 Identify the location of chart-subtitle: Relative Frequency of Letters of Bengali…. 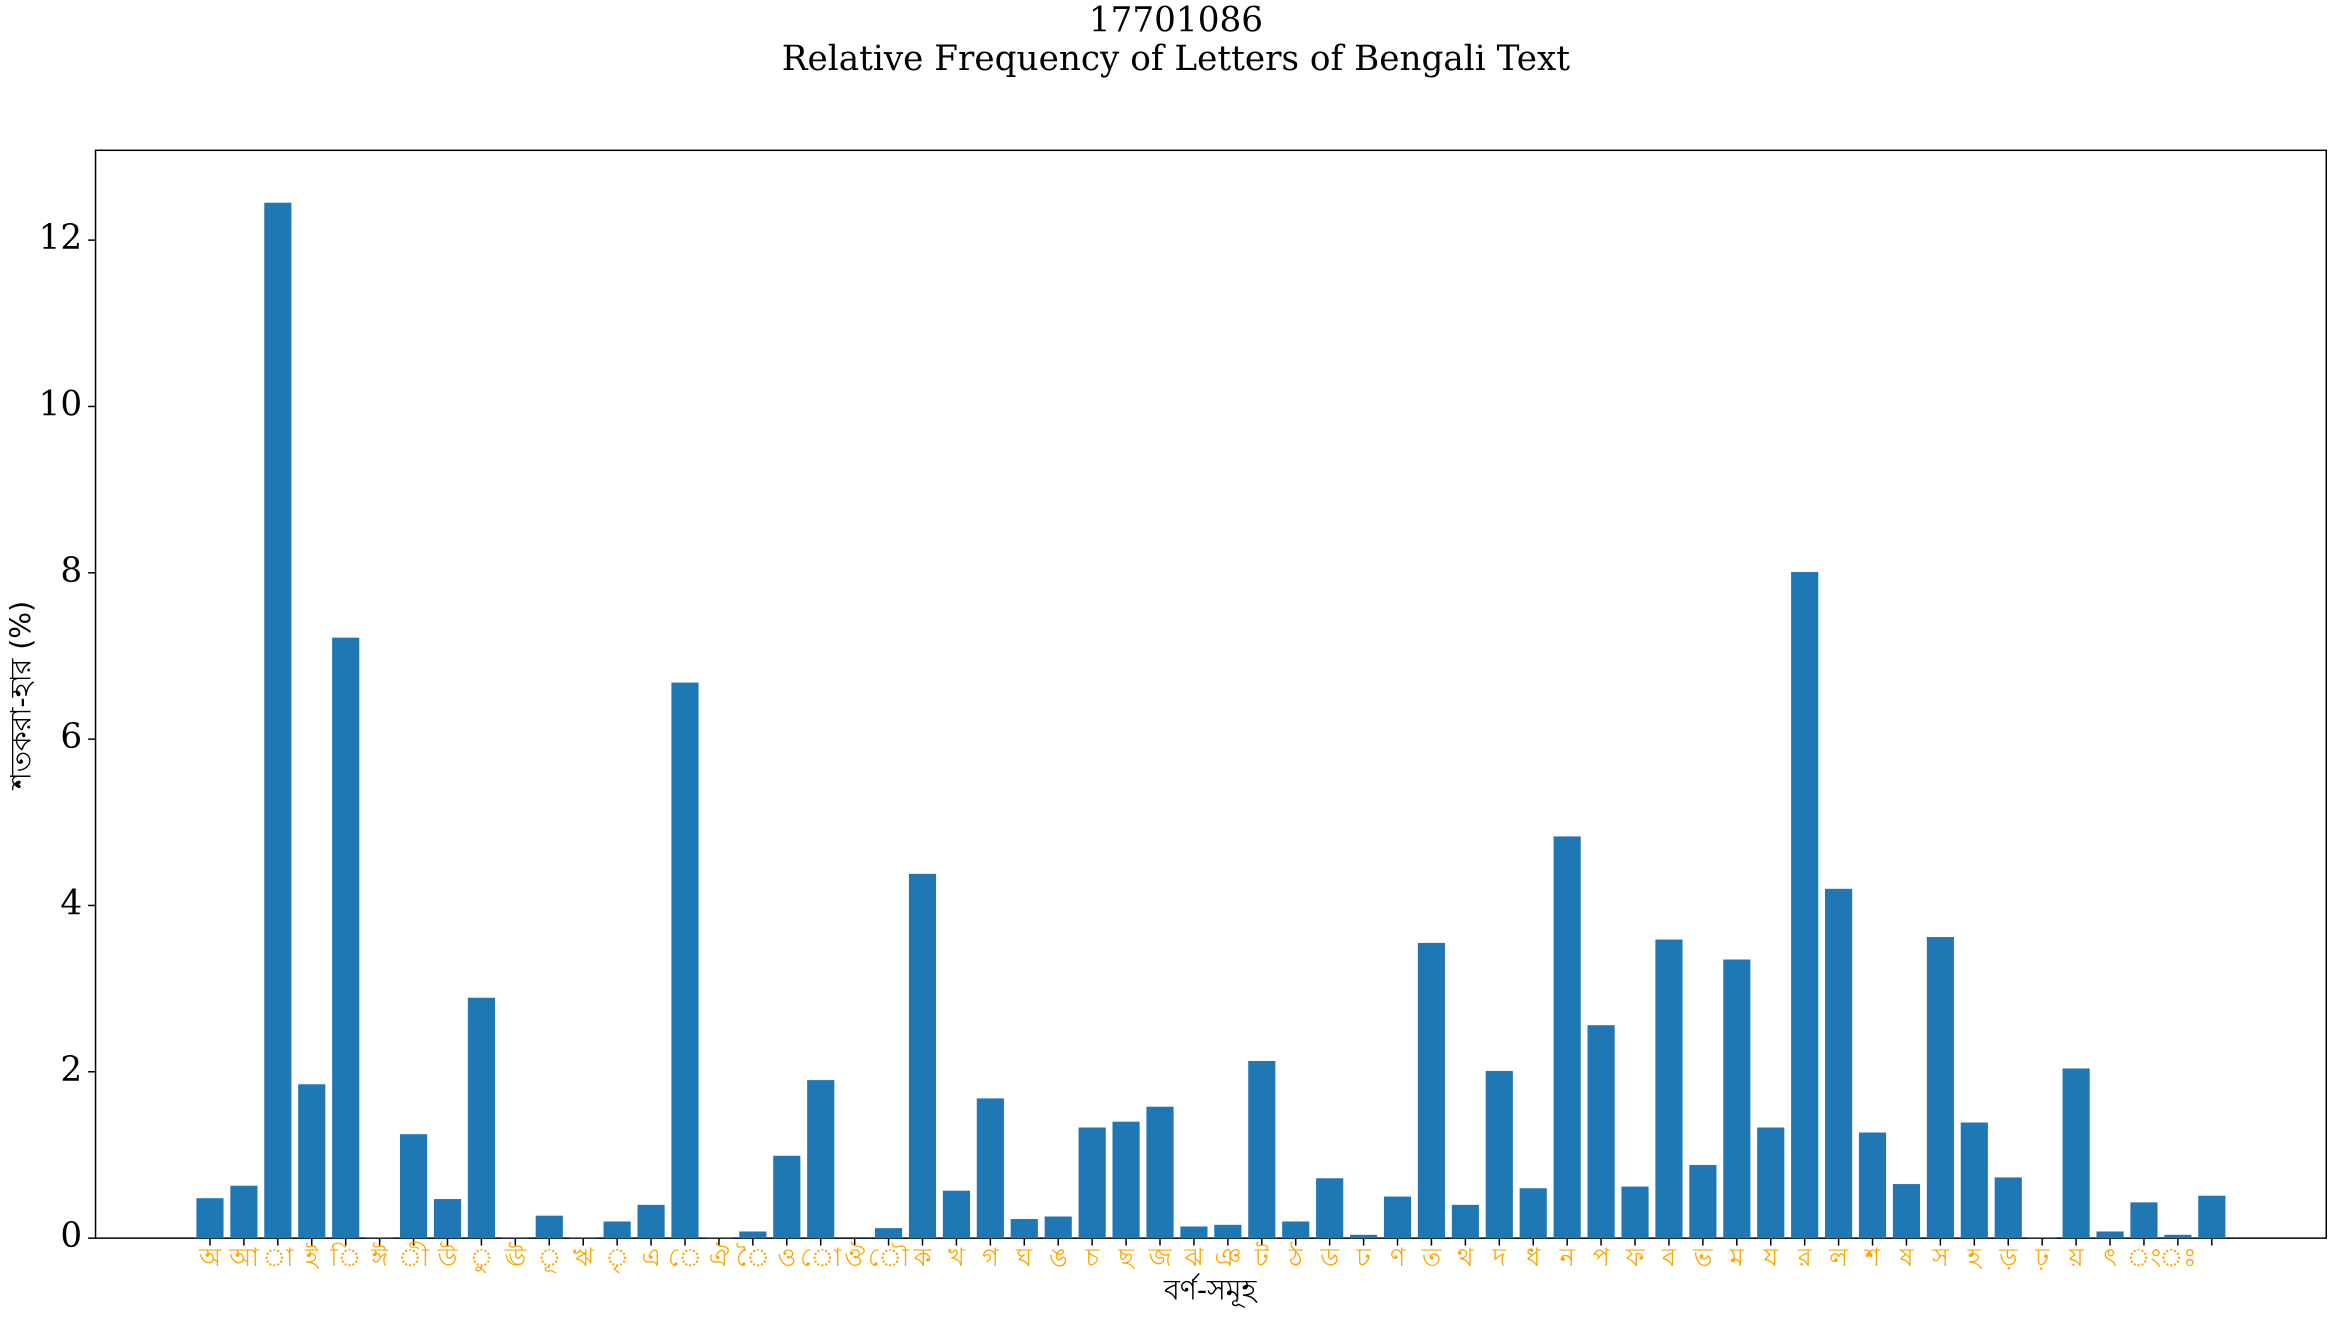
(1176, 59).